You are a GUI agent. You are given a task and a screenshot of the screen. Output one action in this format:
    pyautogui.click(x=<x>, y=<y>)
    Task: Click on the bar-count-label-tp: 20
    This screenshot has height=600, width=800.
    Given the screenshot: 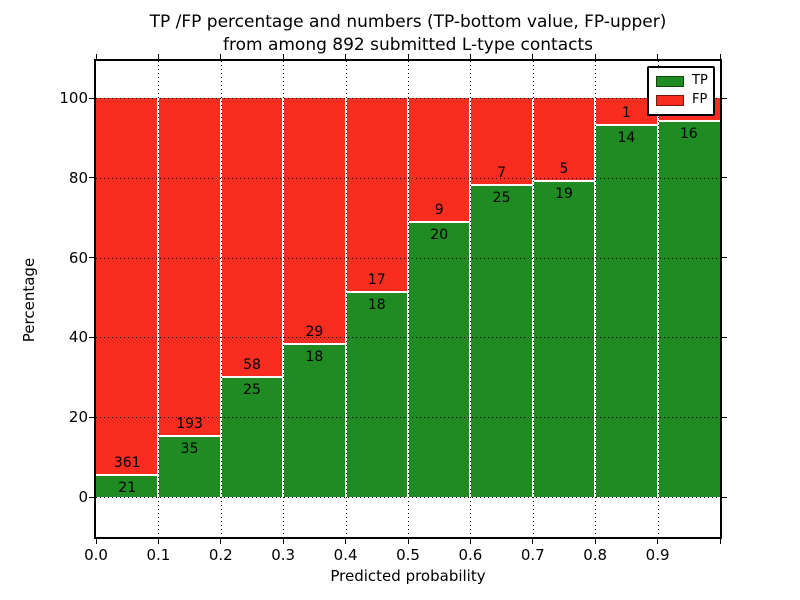 What is the action you would take?
    pyautogui.click(x=439, y=234)
    